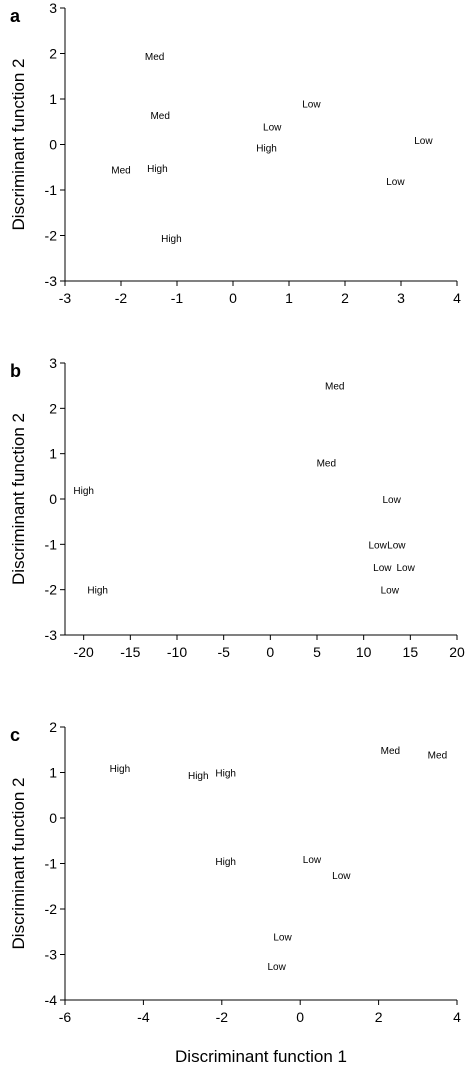  Describe the element at coordinates (411, 652) in the screenshot. I see `x-tick-label: 15` at that location.